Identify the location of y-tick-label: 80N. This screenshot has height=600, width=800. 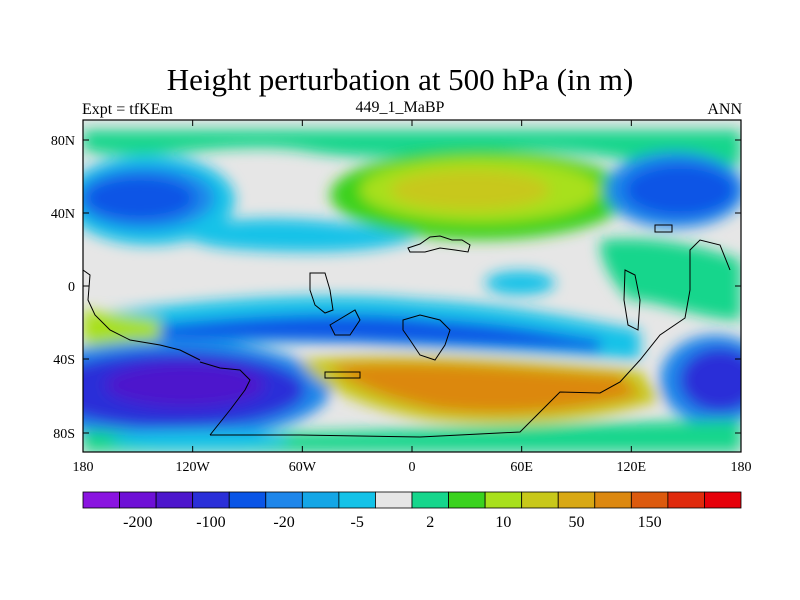
(63, 141).